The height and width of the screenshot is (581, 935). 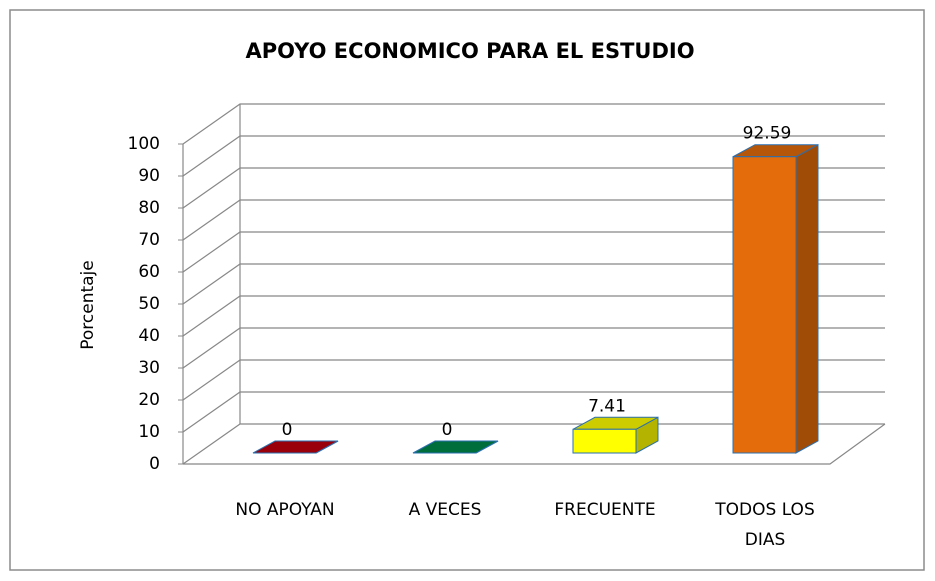 I want to click on y-tick-label: 30, so click(x=149, y=368).